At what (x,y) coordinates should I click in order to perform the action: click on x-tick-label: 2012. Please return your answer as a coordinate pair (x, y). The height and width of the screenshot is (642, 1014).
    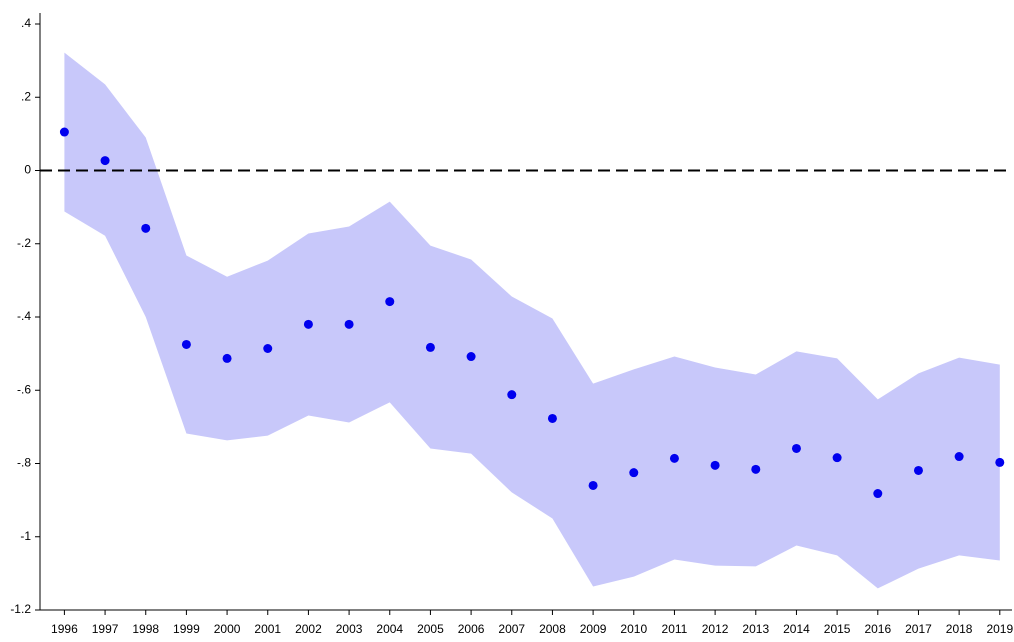
    Looking at the image, I should click on (715, 629).